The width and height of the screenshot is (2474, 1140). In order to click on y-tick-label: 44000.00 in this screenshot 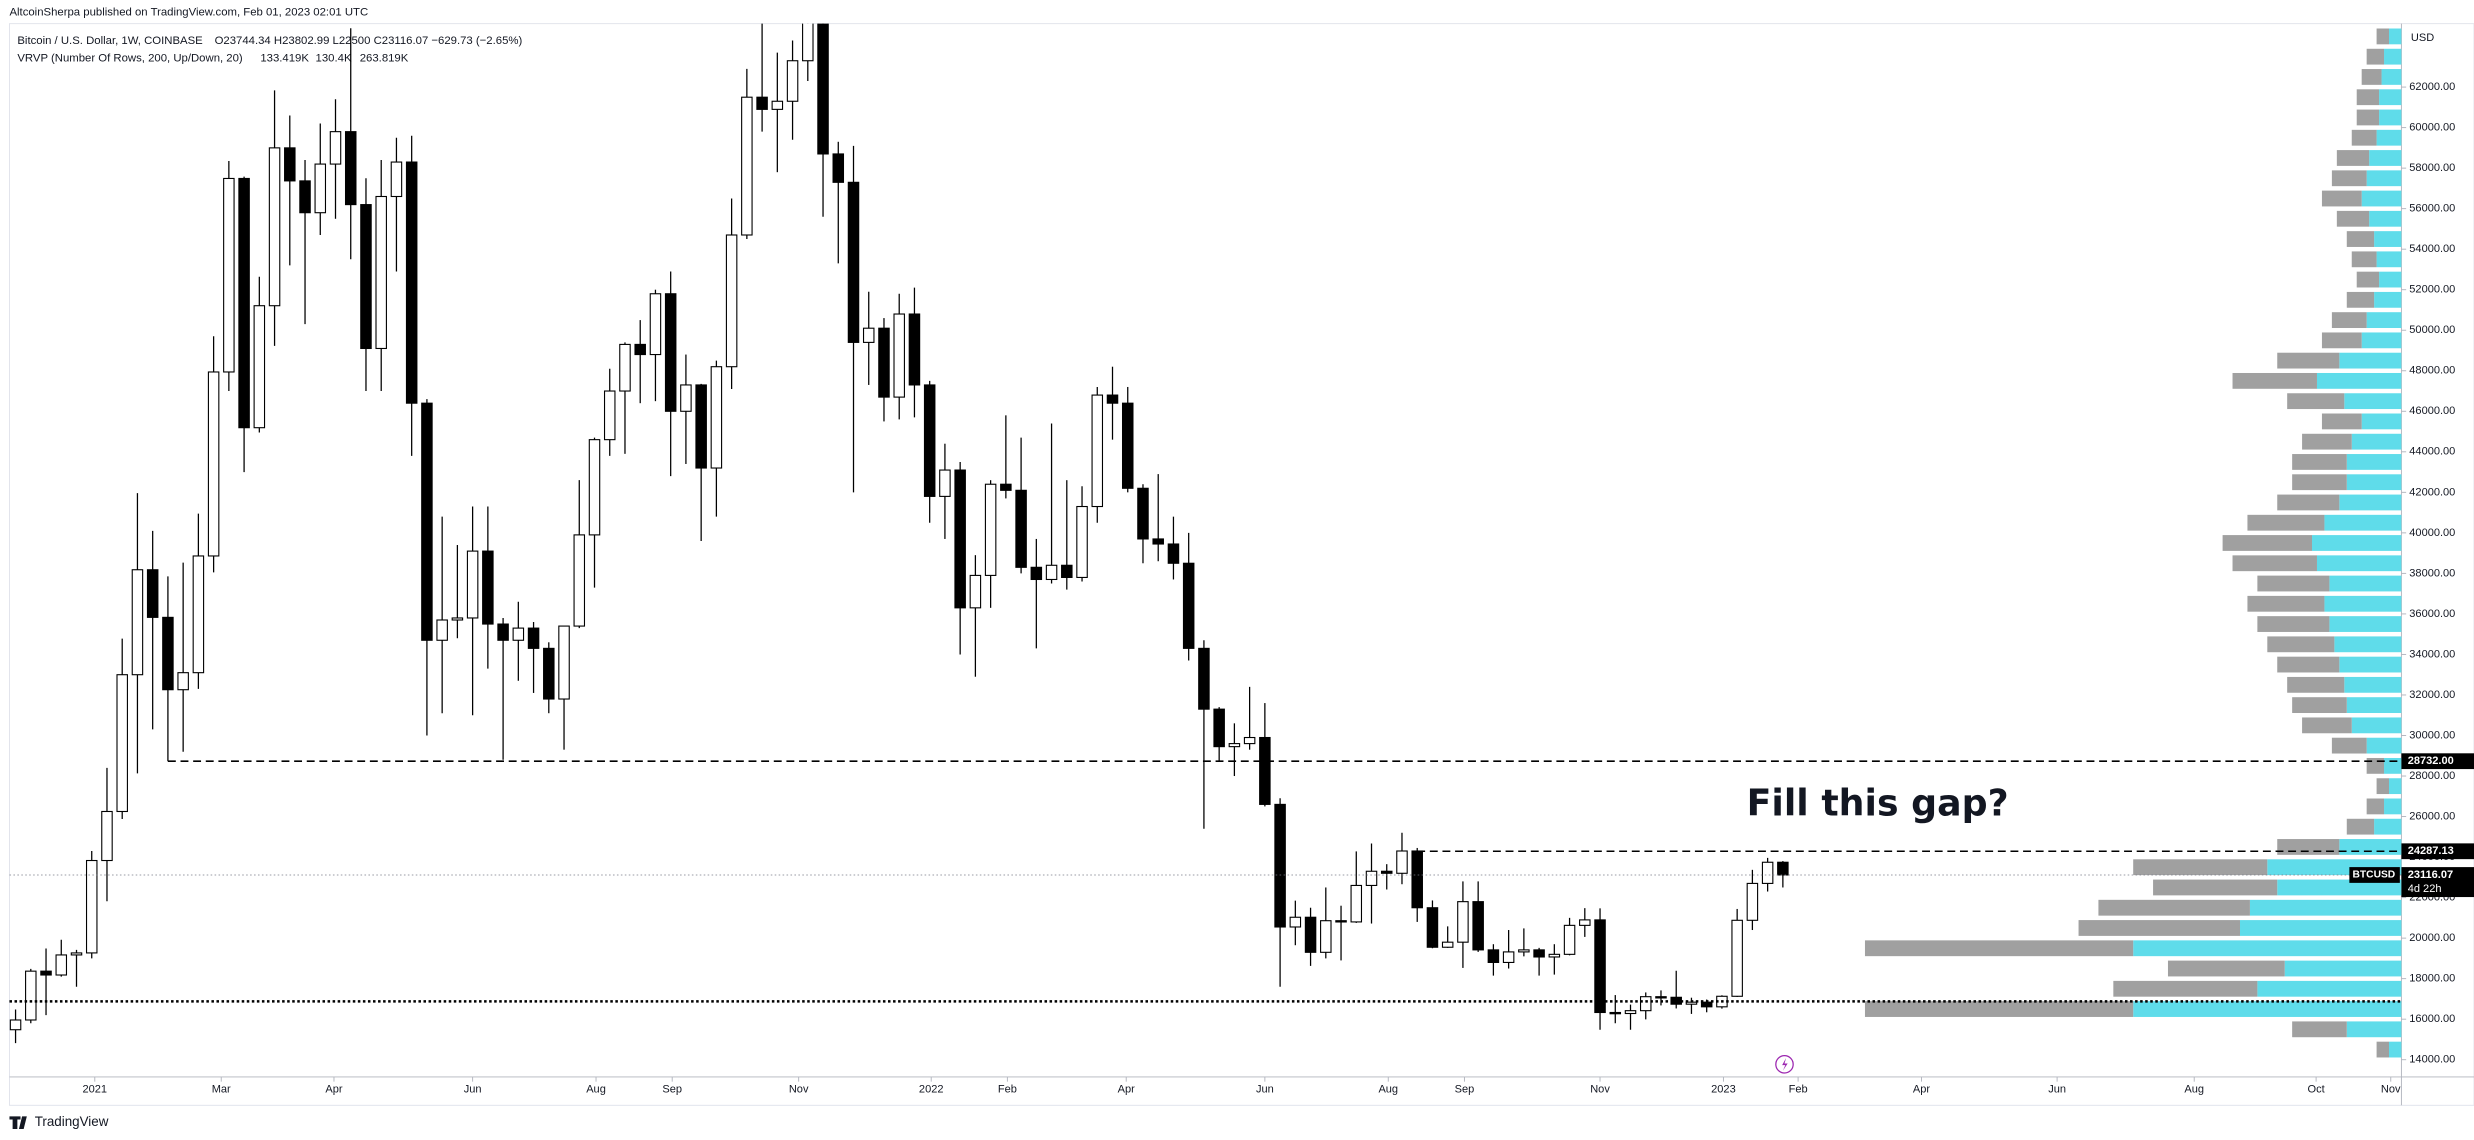, I will do `click(2432, 452)`.